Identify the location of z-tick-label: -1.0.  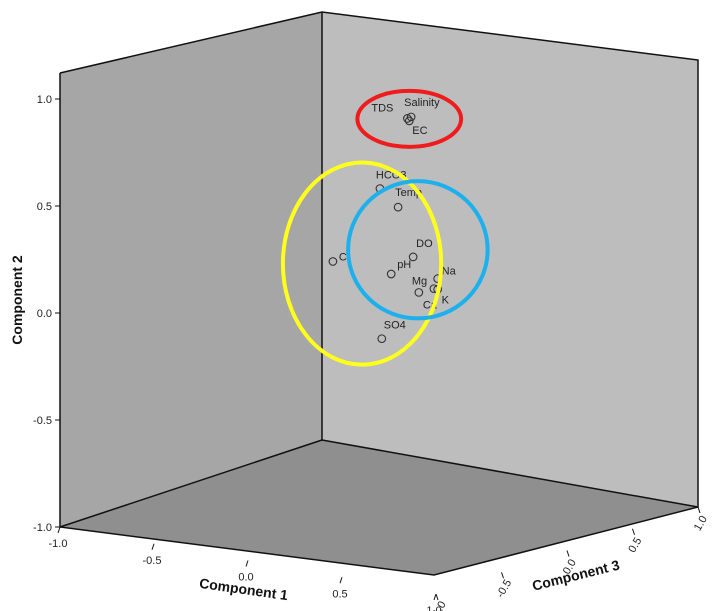
(439, 605).